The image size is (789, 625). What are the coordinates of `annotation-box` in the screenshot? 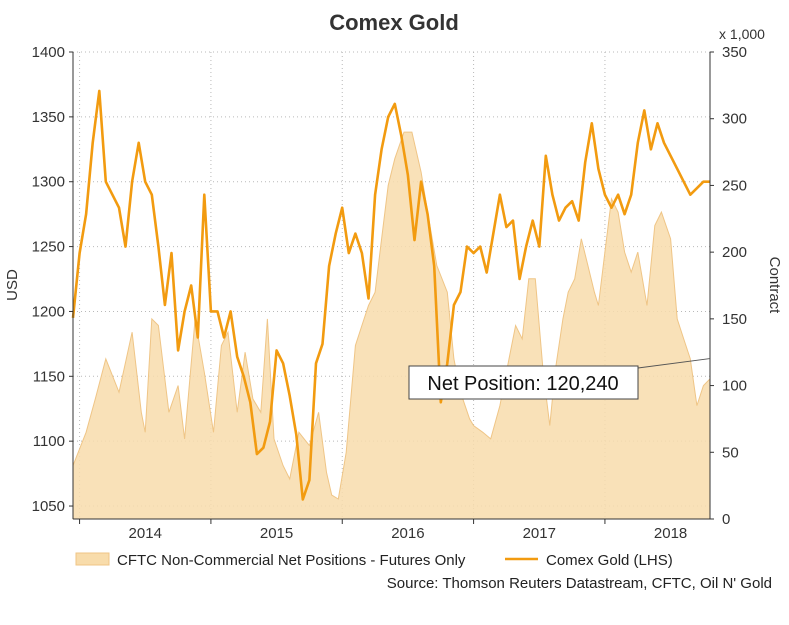 It's located at (523, 382).